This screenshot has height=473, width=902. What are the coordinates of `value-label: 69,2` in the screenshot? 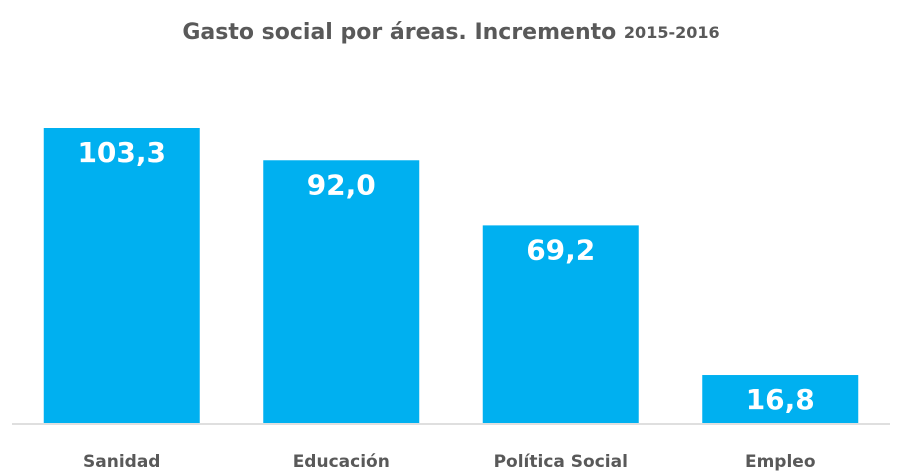 It's located at (560, 249).